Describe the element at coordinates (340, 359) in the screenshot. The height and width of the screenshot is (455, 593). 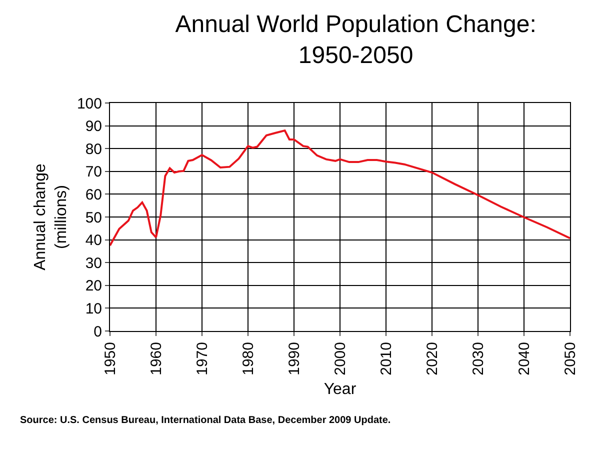
I see `x-tick-label: 2000` at that location.